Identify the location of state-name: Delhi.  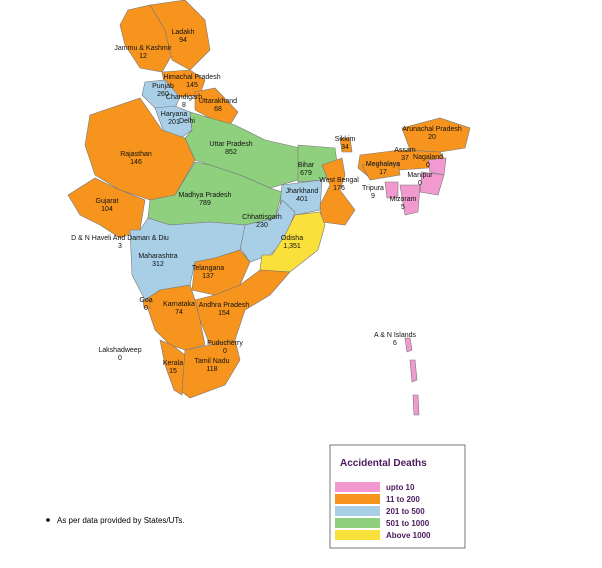
(187, 121).